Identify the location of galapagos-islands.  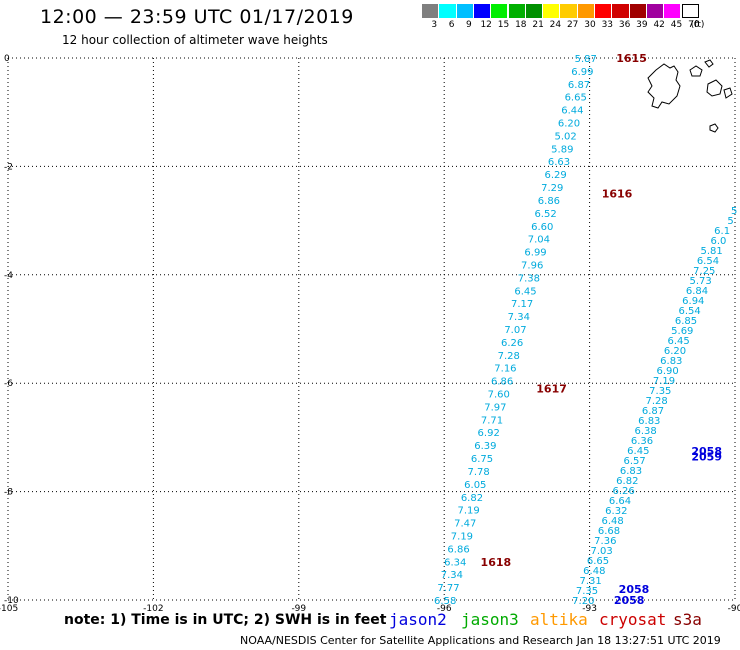
(690, 96).